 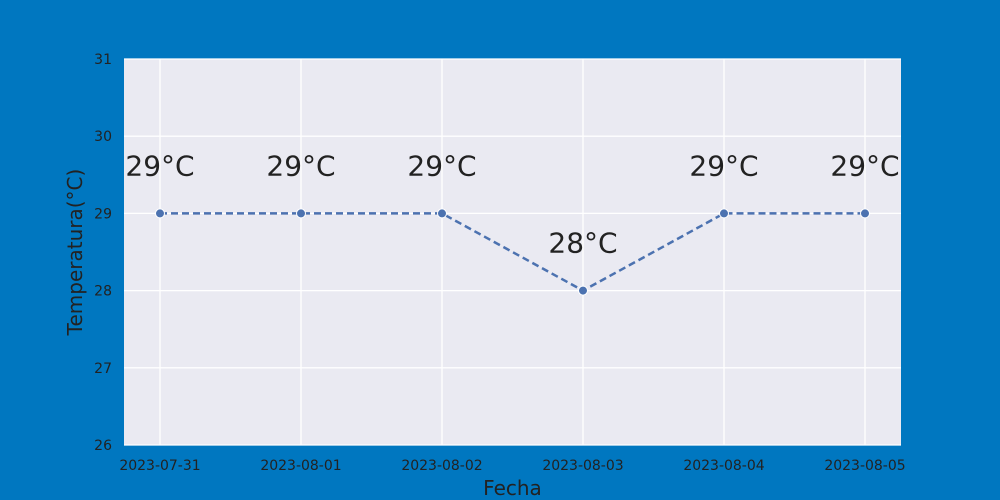 What do you see at coordinates (103, 292) in the screenshot?
I see `y-tick-label: 28` at bounding box center [103, 292].